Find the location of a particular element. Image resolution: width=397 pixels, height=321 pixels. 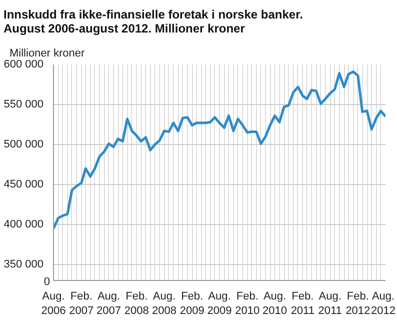

x-tick-label: Feb. 2007 is located at coordinates (81, 303).